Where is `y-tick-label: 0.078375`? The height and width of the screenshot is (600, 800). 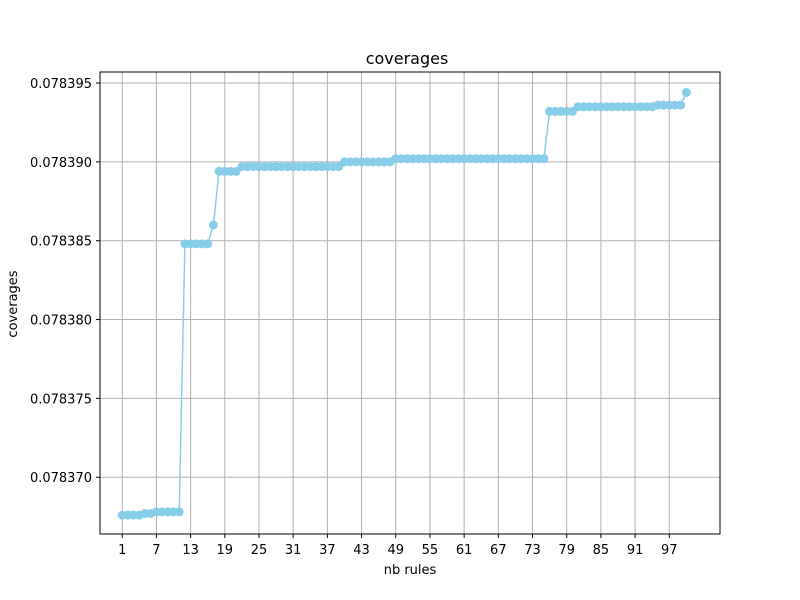 y-tick-label: 0.078375 is located at coordinates (61, 399).